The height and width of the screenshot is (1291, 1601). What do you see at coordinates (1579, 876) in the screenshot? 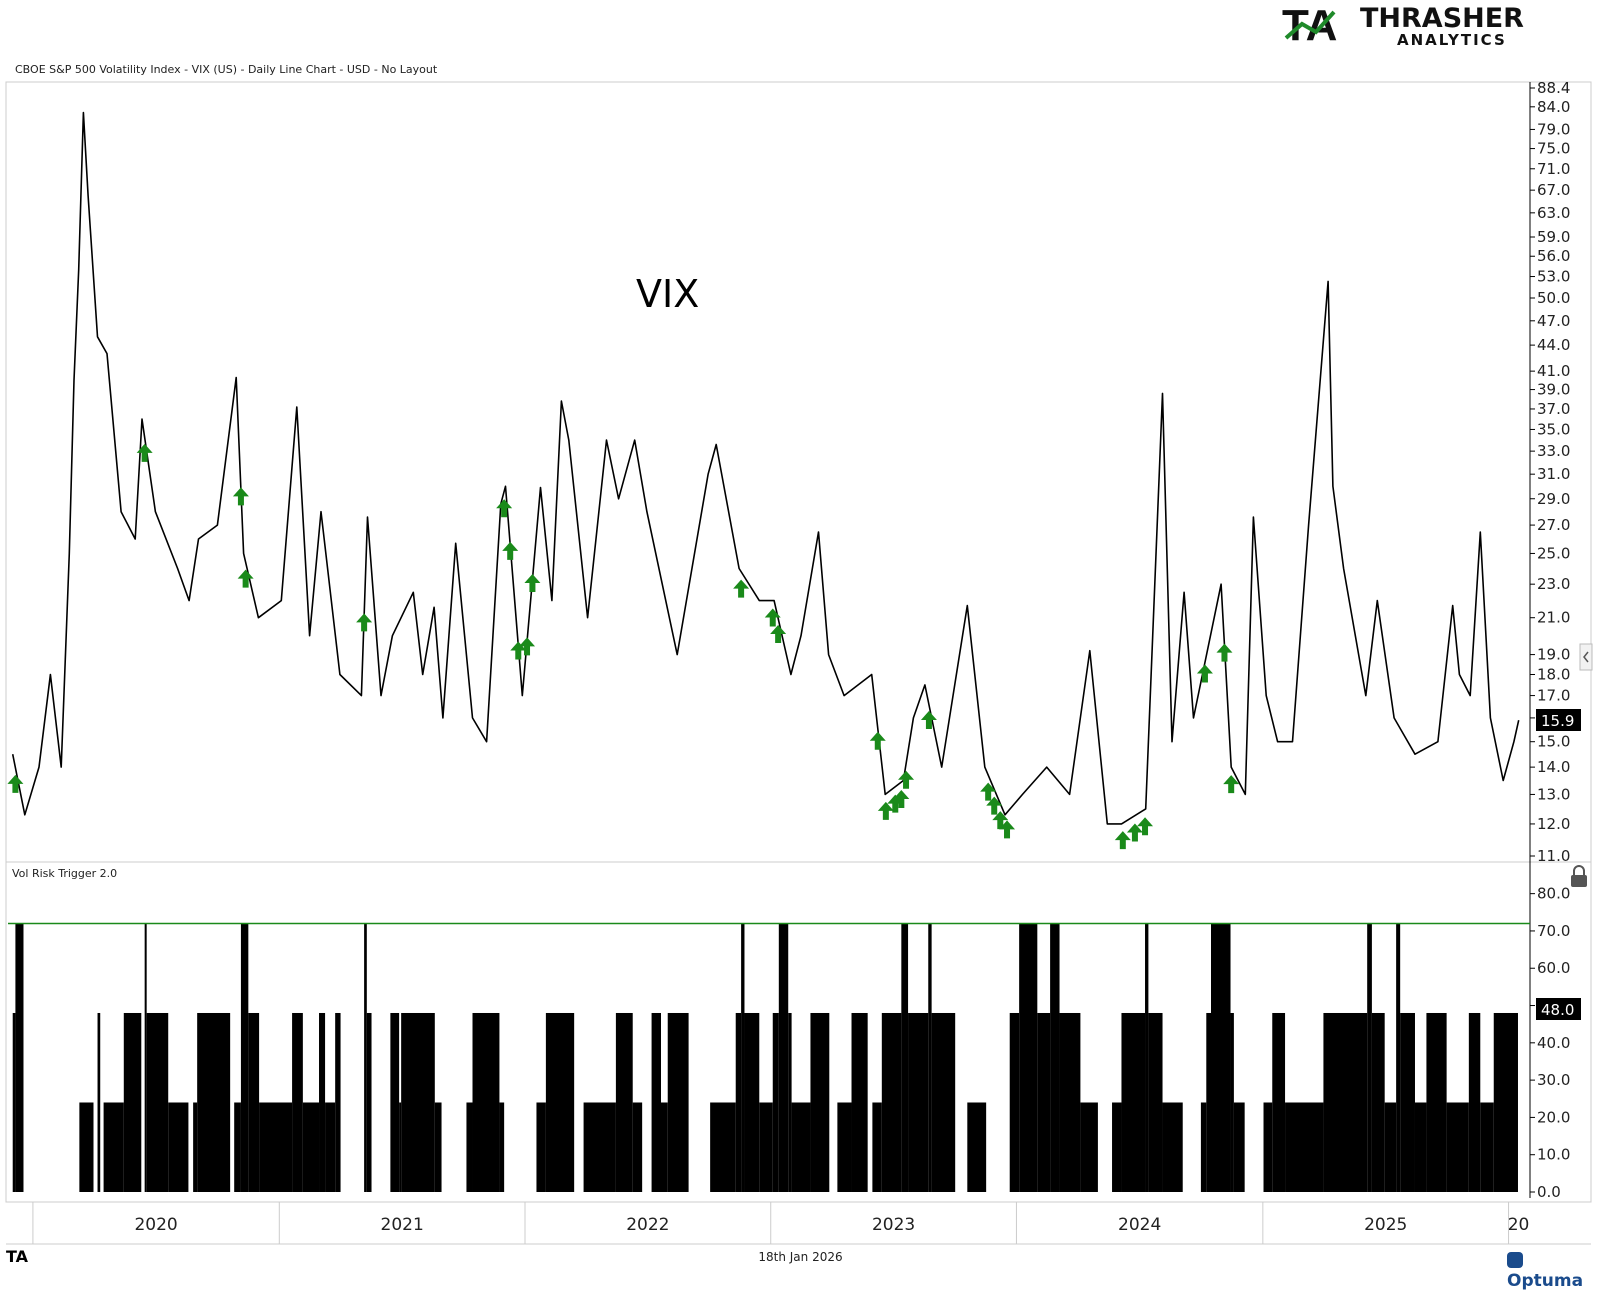
I see `lock-icon` at bounding box center [1579, 876].